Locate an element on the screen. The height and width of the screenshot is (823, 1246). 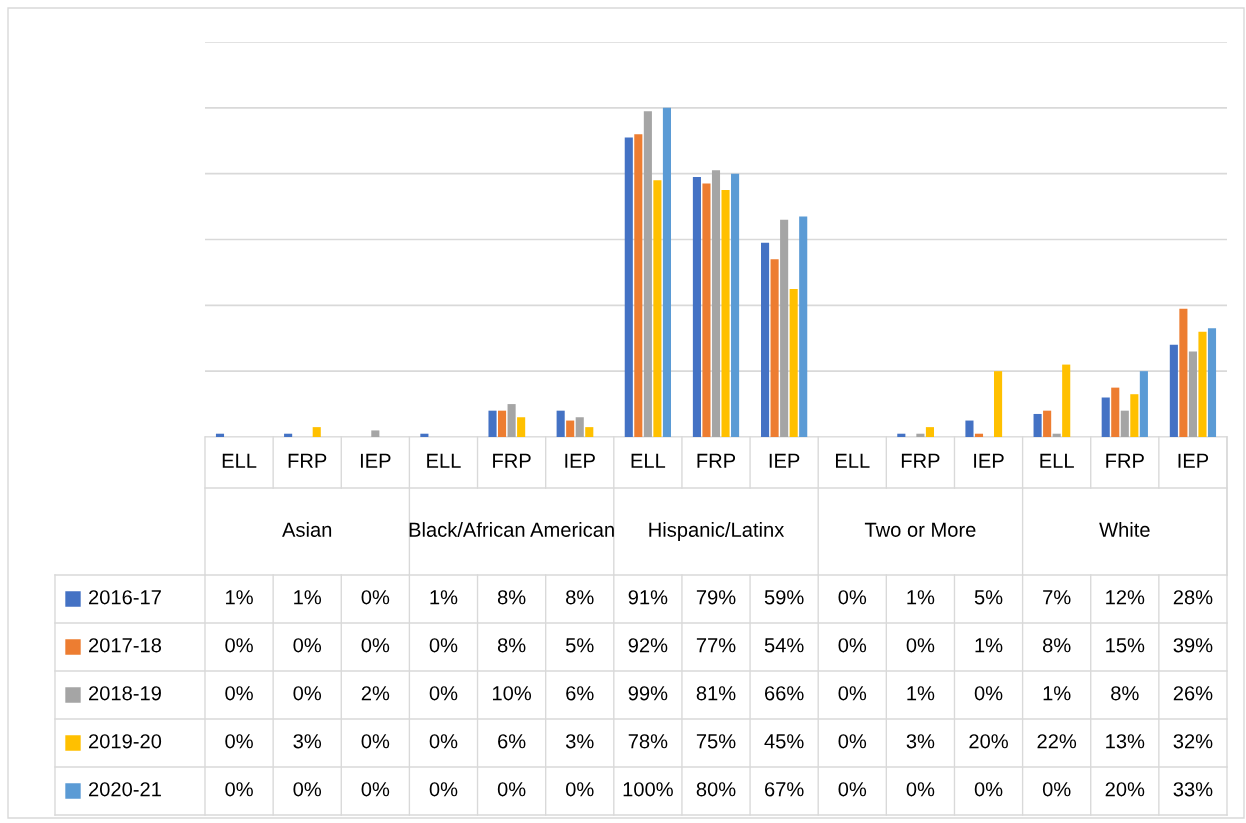
data-label: 79% is located at coordinates (716, 597).